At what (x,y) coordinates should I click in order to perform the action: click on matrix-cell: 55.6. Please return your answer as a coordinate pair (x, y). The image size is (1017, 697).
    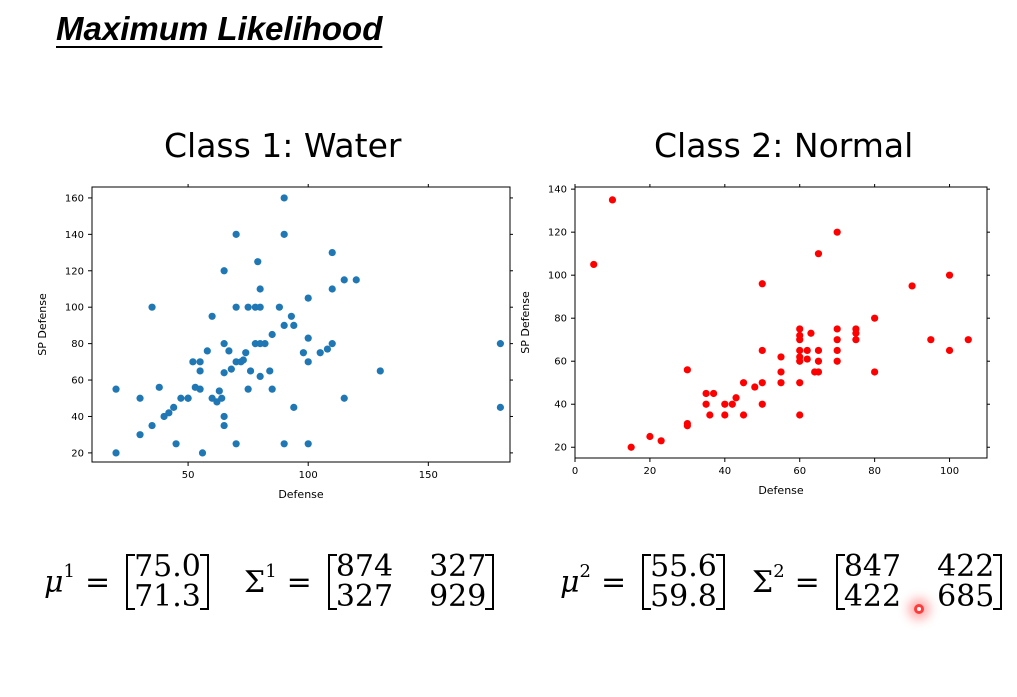
    Looking at the image, I should click on (683, 566).